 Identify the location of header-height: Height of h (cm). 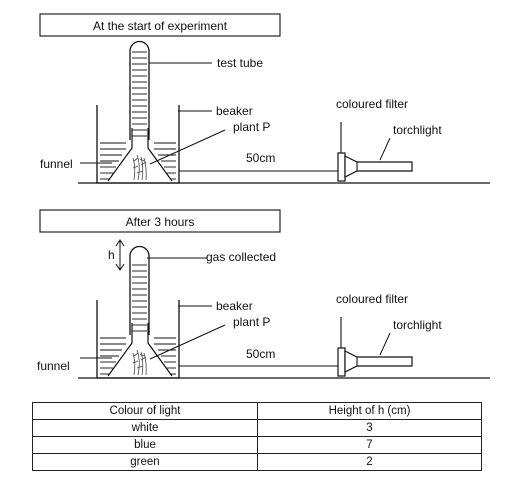
(369, 411).